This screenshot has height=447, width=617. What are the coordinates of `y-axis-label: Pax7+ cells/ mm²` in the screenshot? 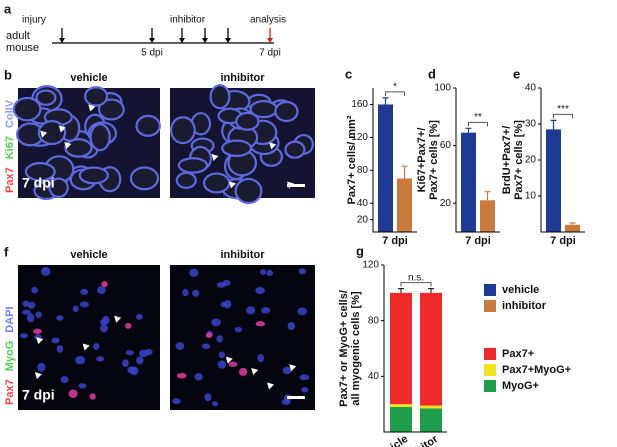 It's located at (352, 159).